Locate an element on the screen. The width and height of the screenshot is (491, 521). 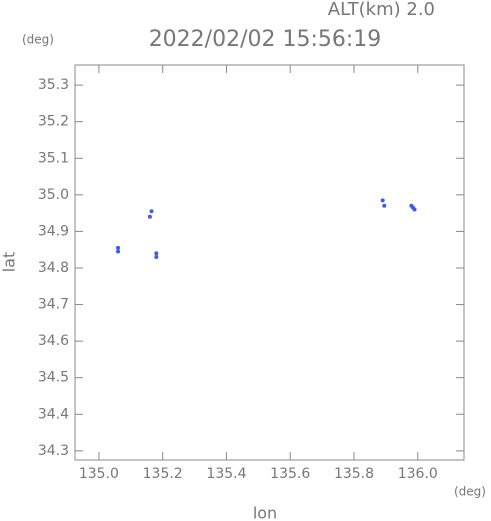
x-tick-label: 135.2 is located at coordinates (163, 474).